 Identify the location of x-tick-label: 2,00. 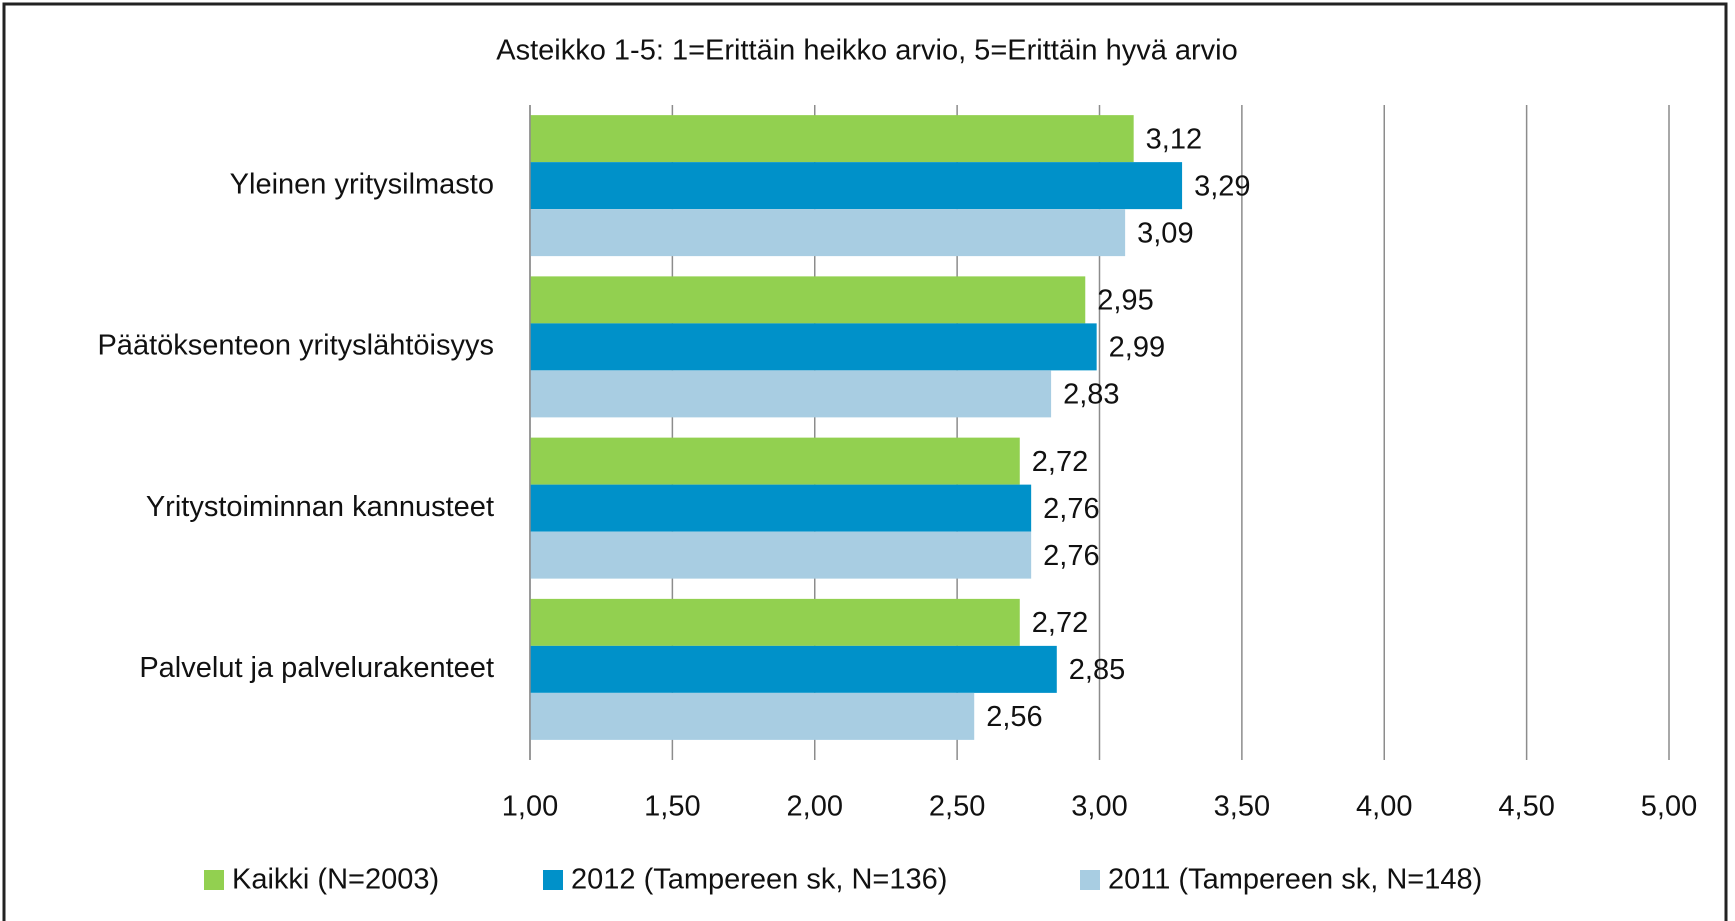
(815, 807).